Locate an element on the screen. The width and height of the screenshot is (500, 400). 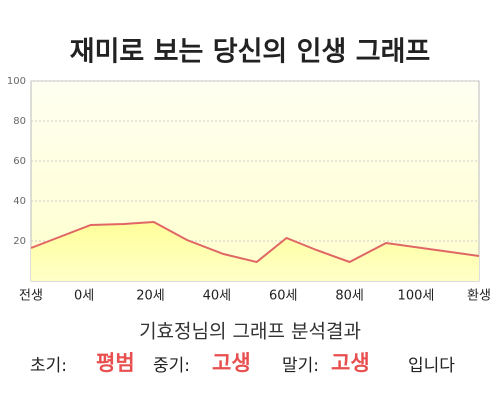
area-fill is located at coordinates (255, 251).